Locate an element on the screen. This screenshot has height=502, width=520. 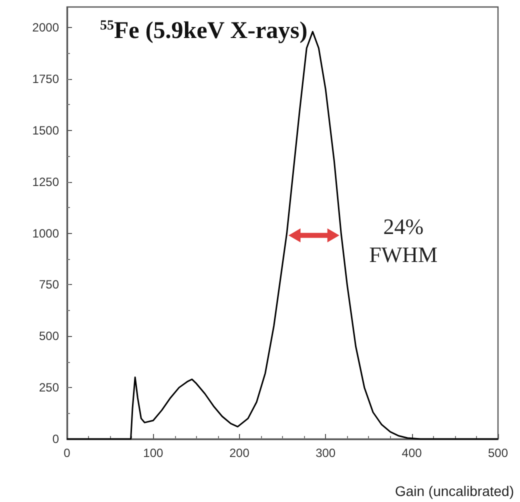
x-tick-label: 100 is located at coordinates (153, 453).